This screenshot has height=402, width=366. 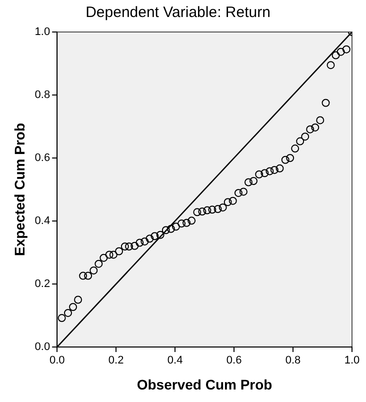 What do you see at coordinates (175, 360) in the screenshot?
I see `x-tick-label: 0.4` at bounding box center [175, 360].